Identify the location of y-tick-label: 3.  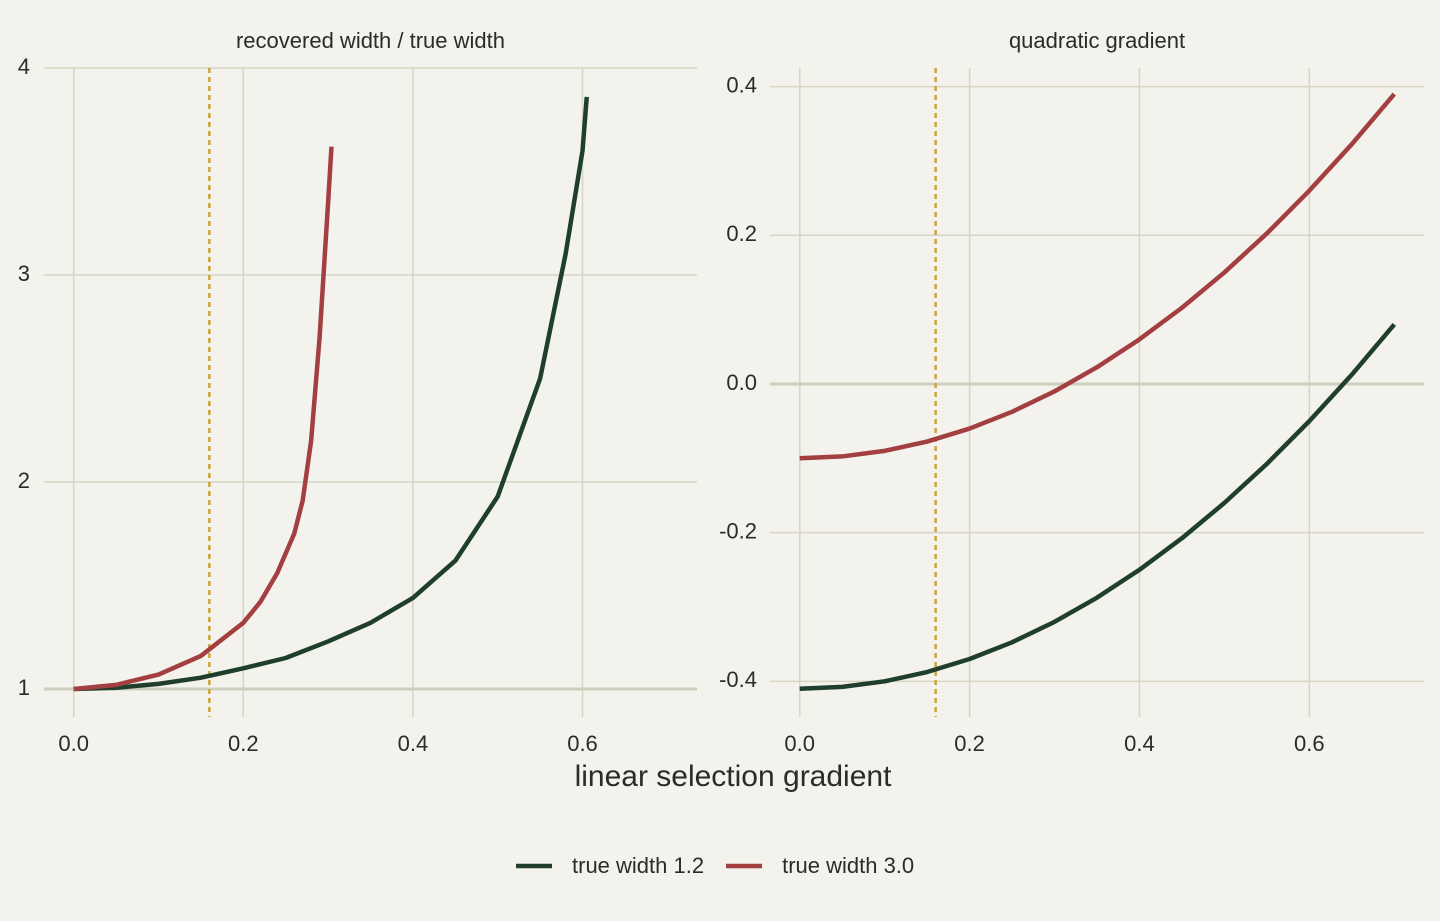
(24, 273).